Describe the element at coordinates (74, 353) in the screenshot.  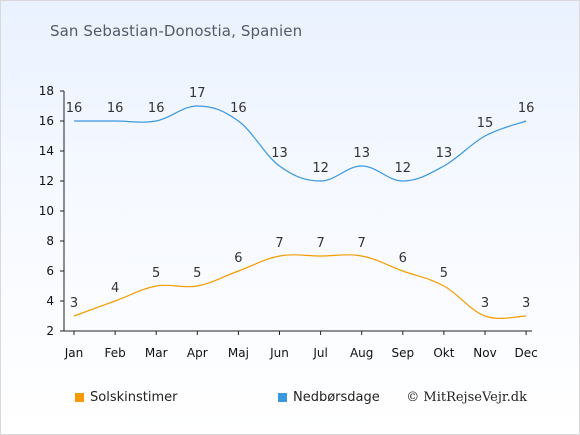
I see `x-tick-label: Jan` at that location.